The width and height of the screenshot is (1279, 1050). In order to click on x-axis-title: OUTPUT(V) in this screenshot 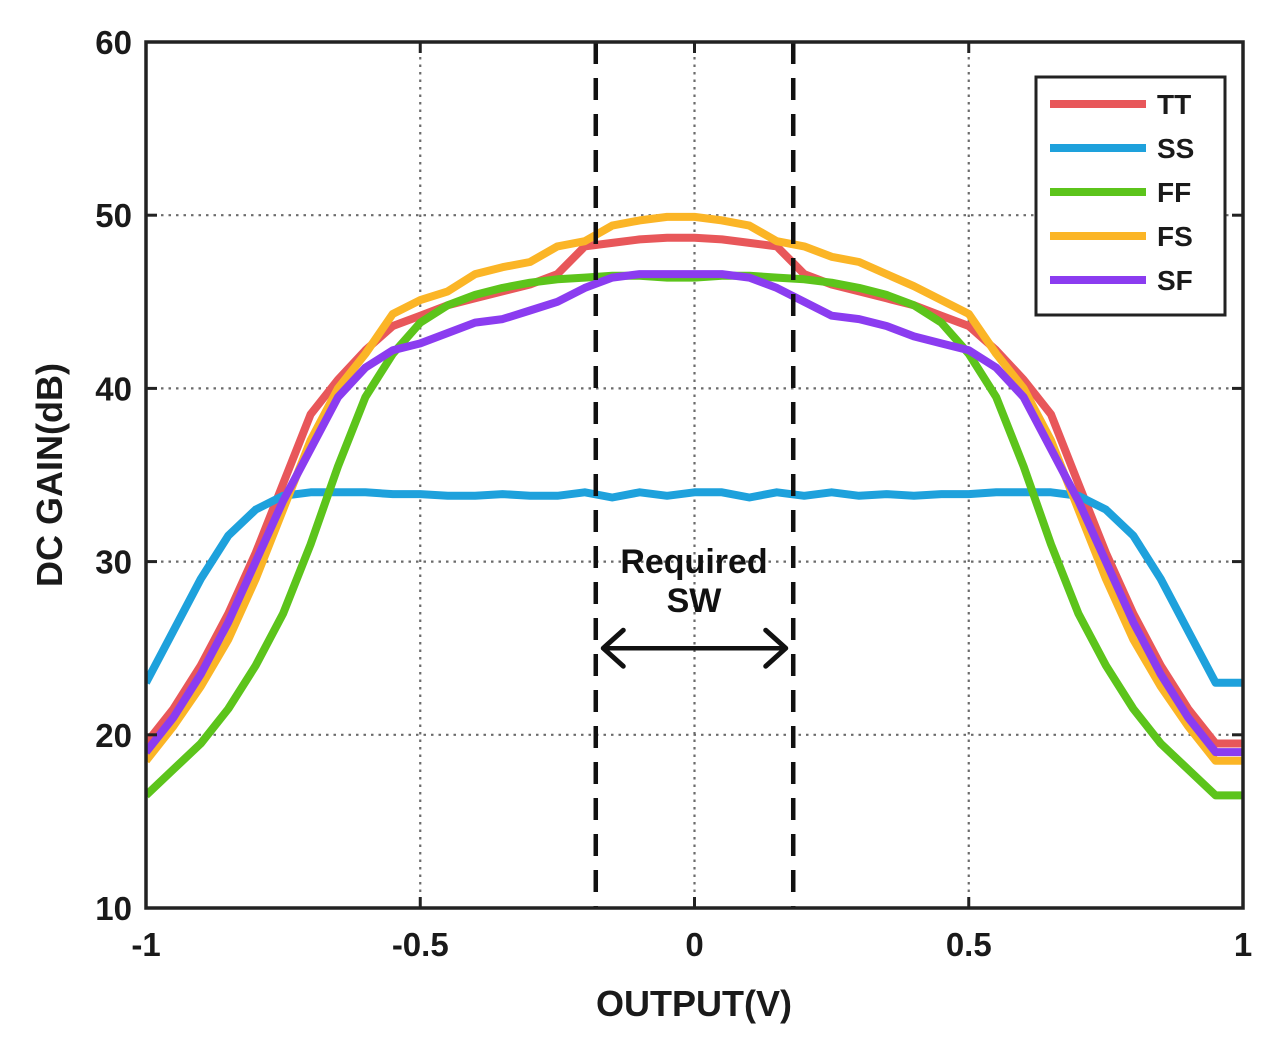, I will do `click(694, 1003)`.